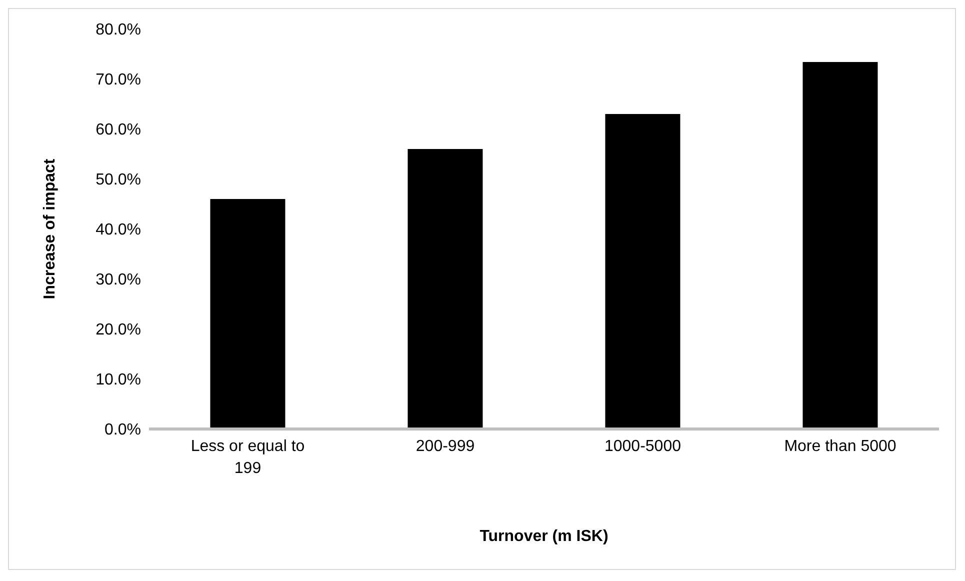  I want to click on y-tick-label: 20.0%, so click(118, 330).